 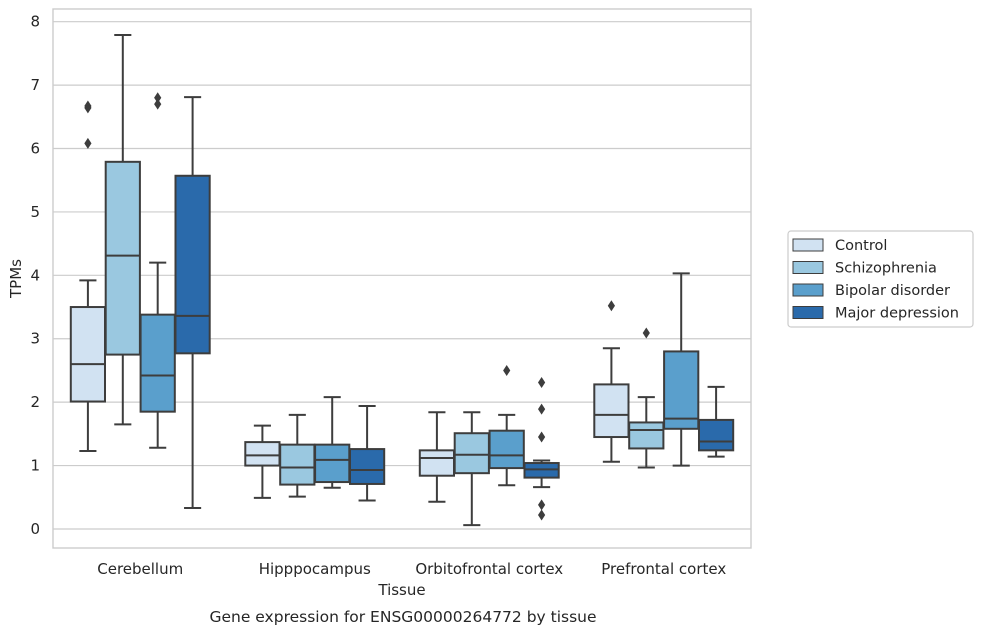 What do you see at coordinates (16, 279) in the screenshot?
I see `y-axis-label: TPMs` at bounding box center [16, 279].